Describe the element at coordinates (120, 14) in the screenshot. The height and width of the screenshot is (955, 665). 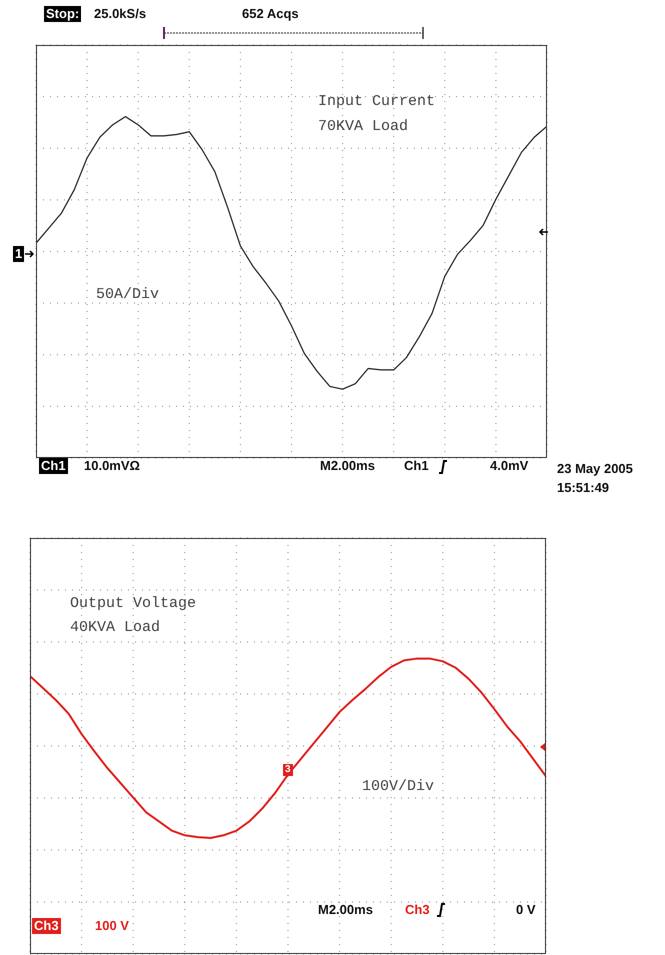
I see `text: 25.0kS/s` at that location.